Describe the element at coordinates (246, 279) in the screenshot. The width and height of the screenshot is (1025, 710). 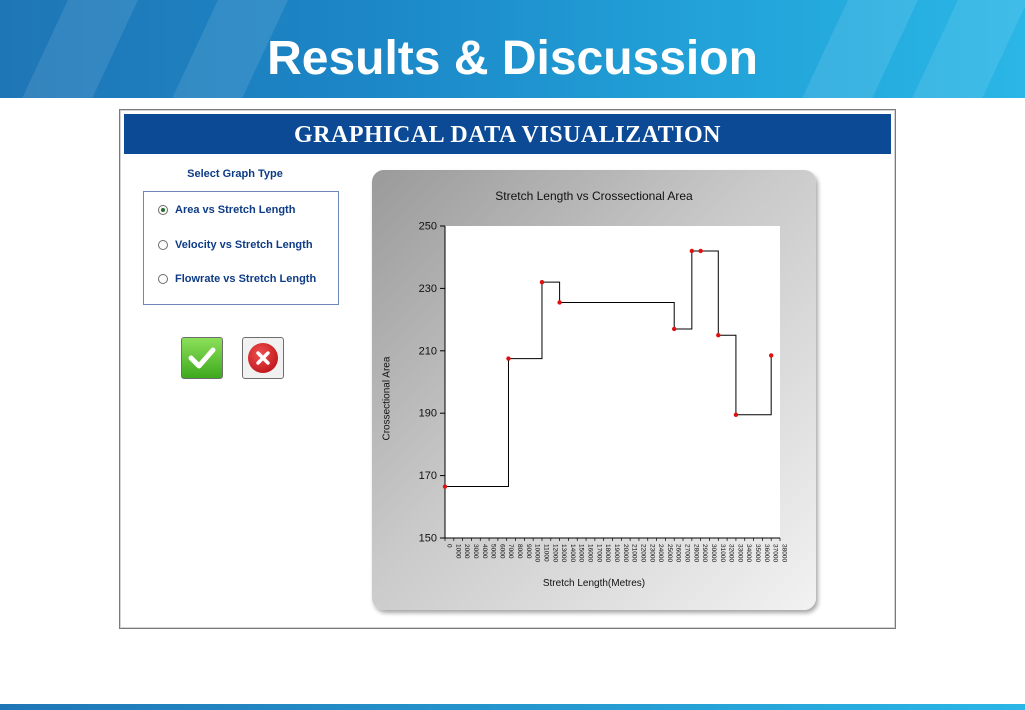
I see `radio-label: Flowrate vs Stretch Length` at that location.